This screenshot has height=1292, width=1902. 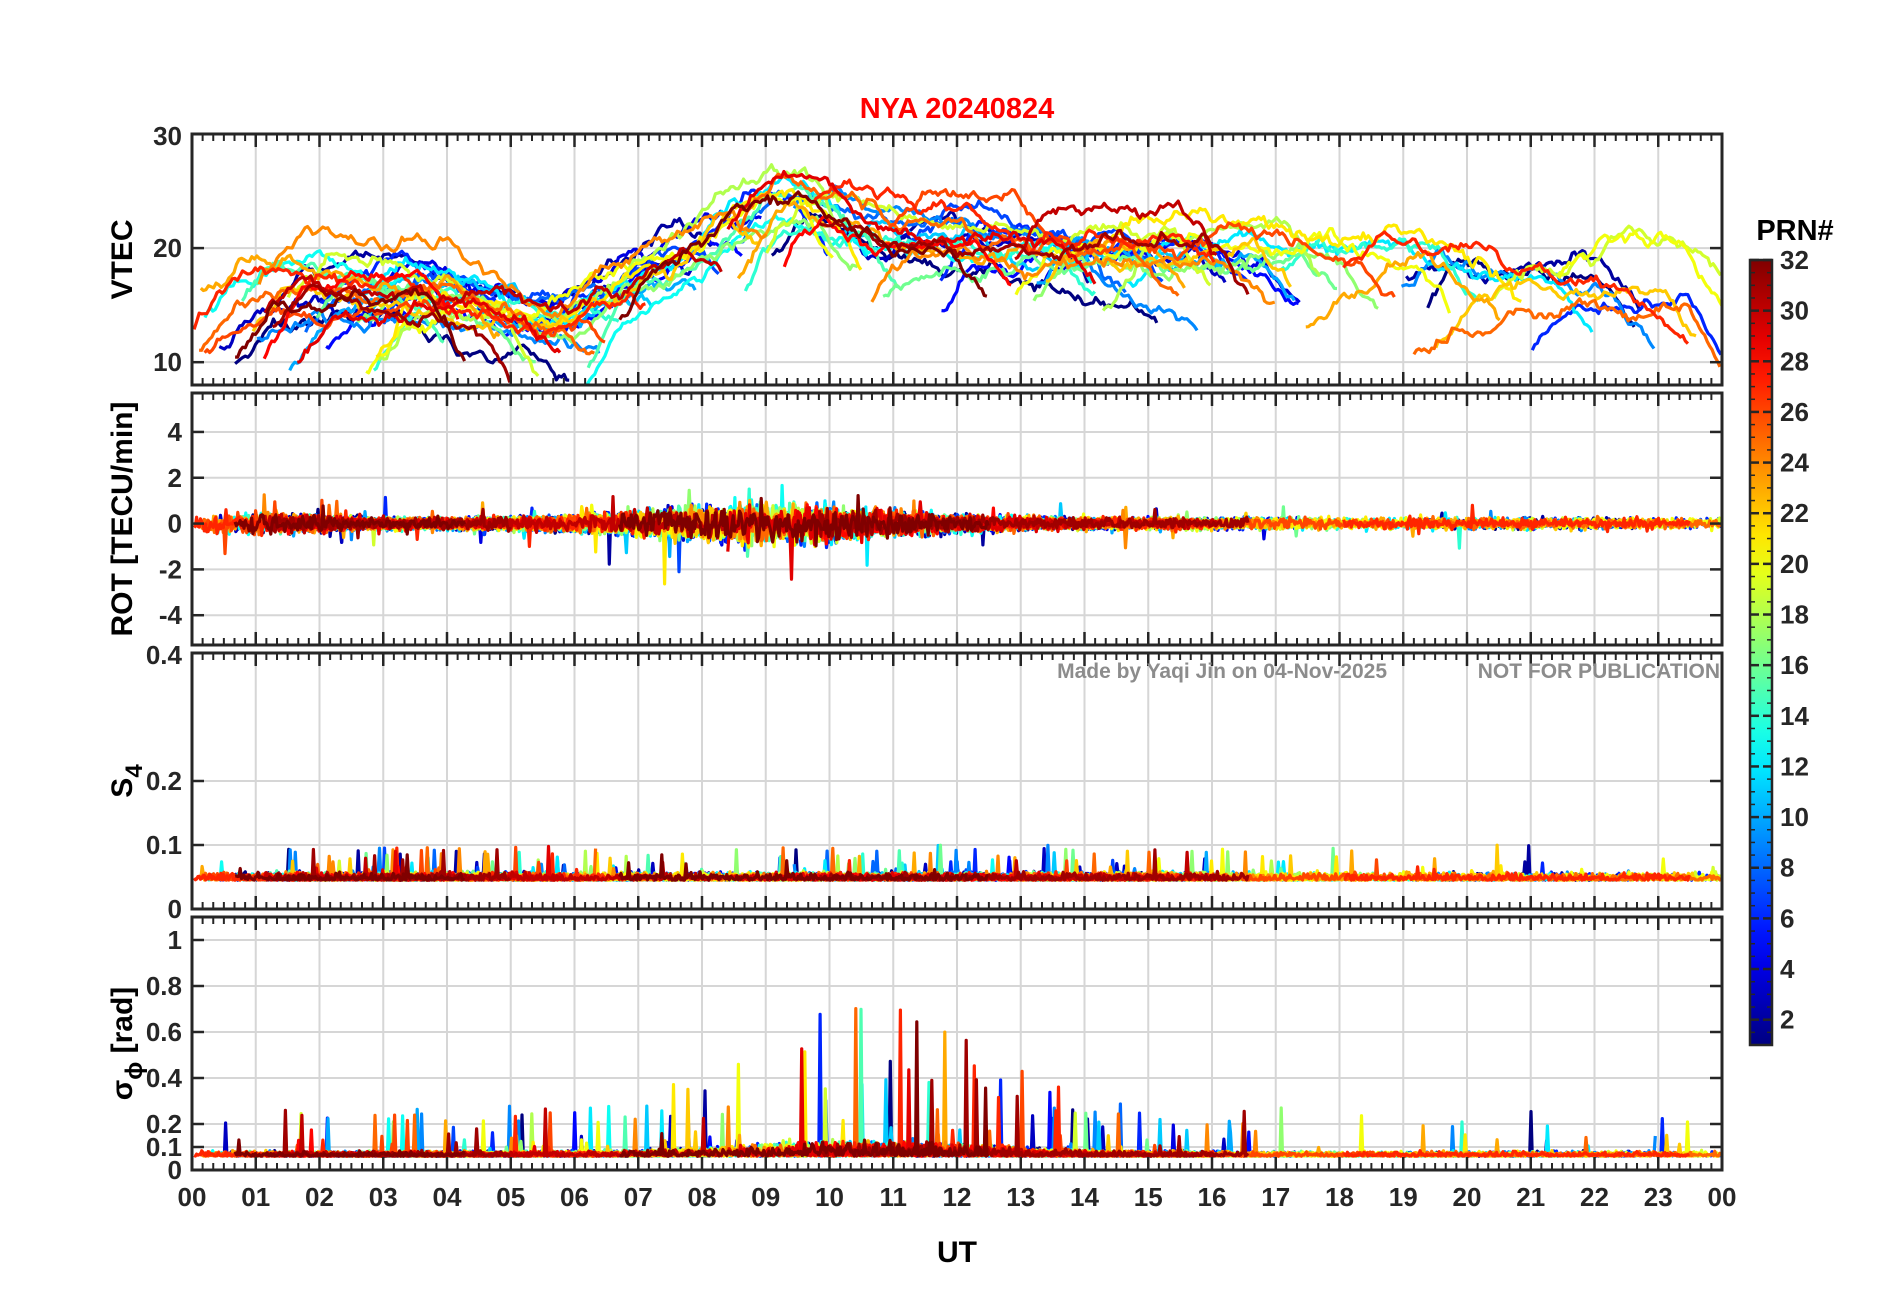 What do you see at coordinates (171, 615) in the screenshot?
I see `y-tick-label: -4` at bounding box center [171, 615].